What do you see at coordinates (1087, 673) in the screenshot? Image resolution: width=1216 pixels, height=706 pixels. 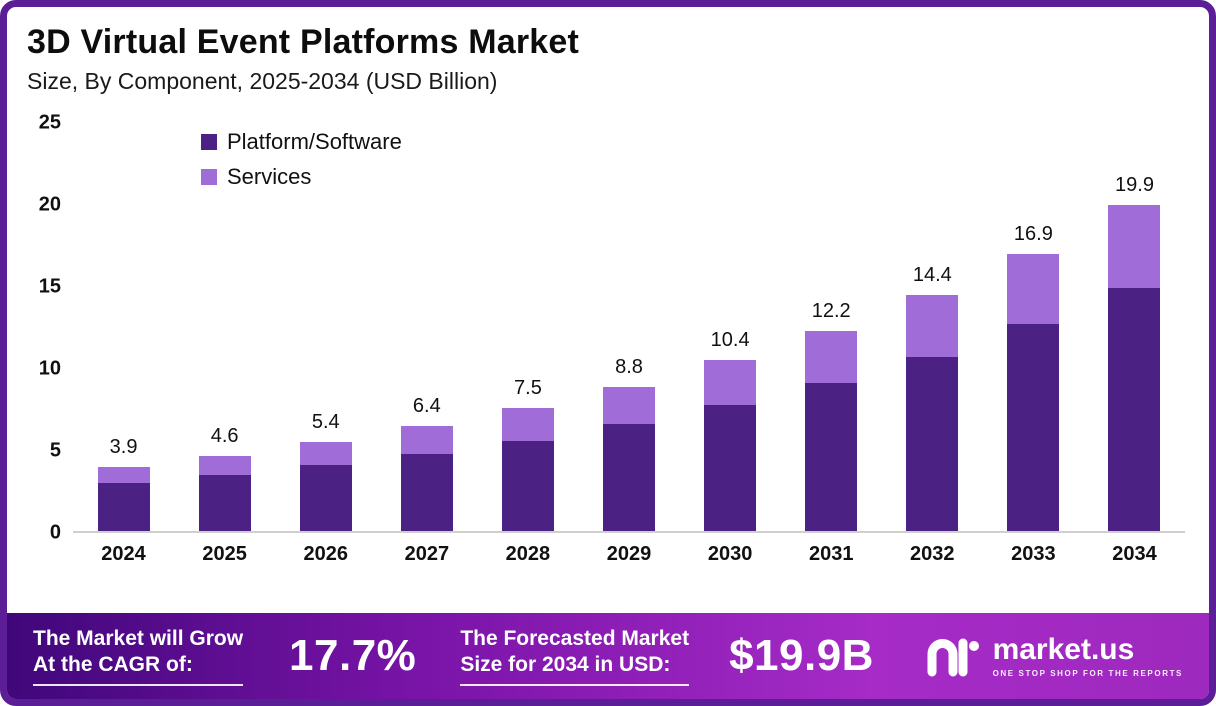 I see `brand-tagline: ONE STOP SHOP FOR THE REPORTS` at bounding box center [1087, 673].